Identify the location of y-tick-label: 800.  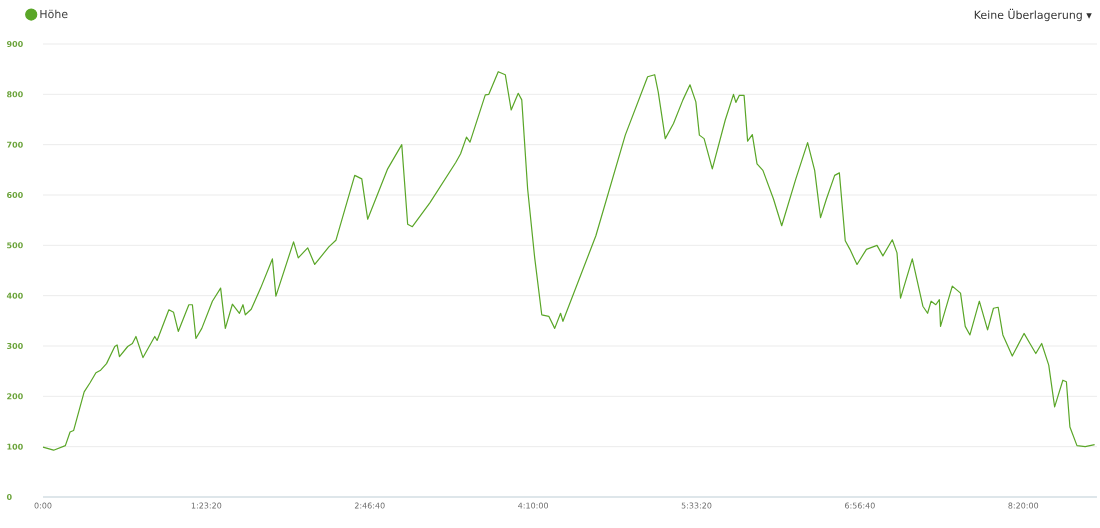
(15, 94).